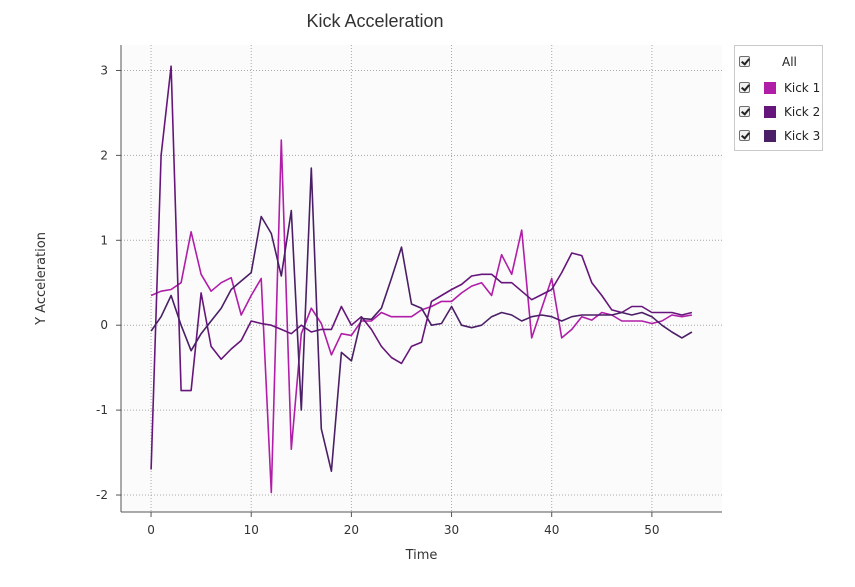 Image resolution: width=855 pixels, height=587 pixels. I want to click on x-tick-label: 10, so click(251, 530).